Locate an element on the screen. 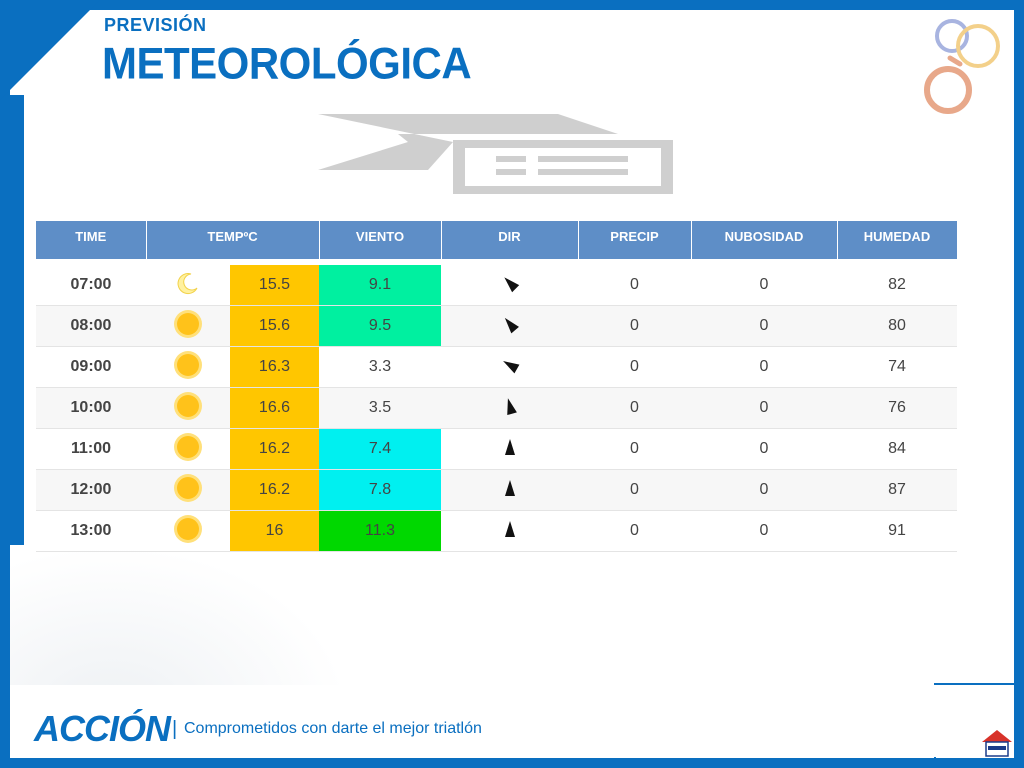  wind-cell: 7.8 is located at coordinates (380, 490).